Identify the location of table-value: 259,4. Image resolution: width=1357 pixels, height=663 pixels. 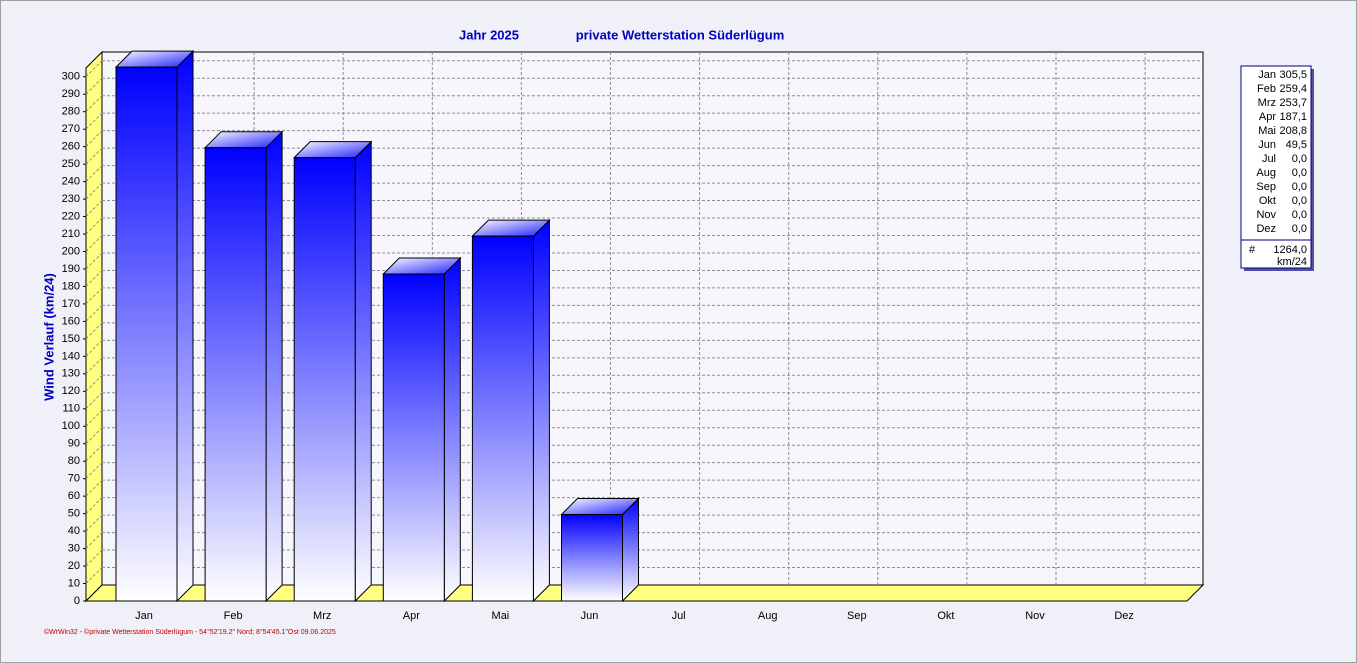
(1293, 89).